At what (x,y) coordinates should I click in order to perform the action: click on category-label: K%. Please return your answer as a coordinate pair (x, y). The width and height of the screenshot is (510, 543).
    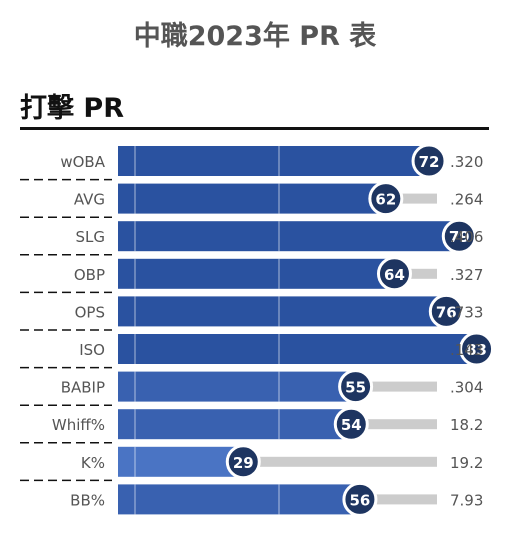
    Looking at the image, I should click on (93, 463).